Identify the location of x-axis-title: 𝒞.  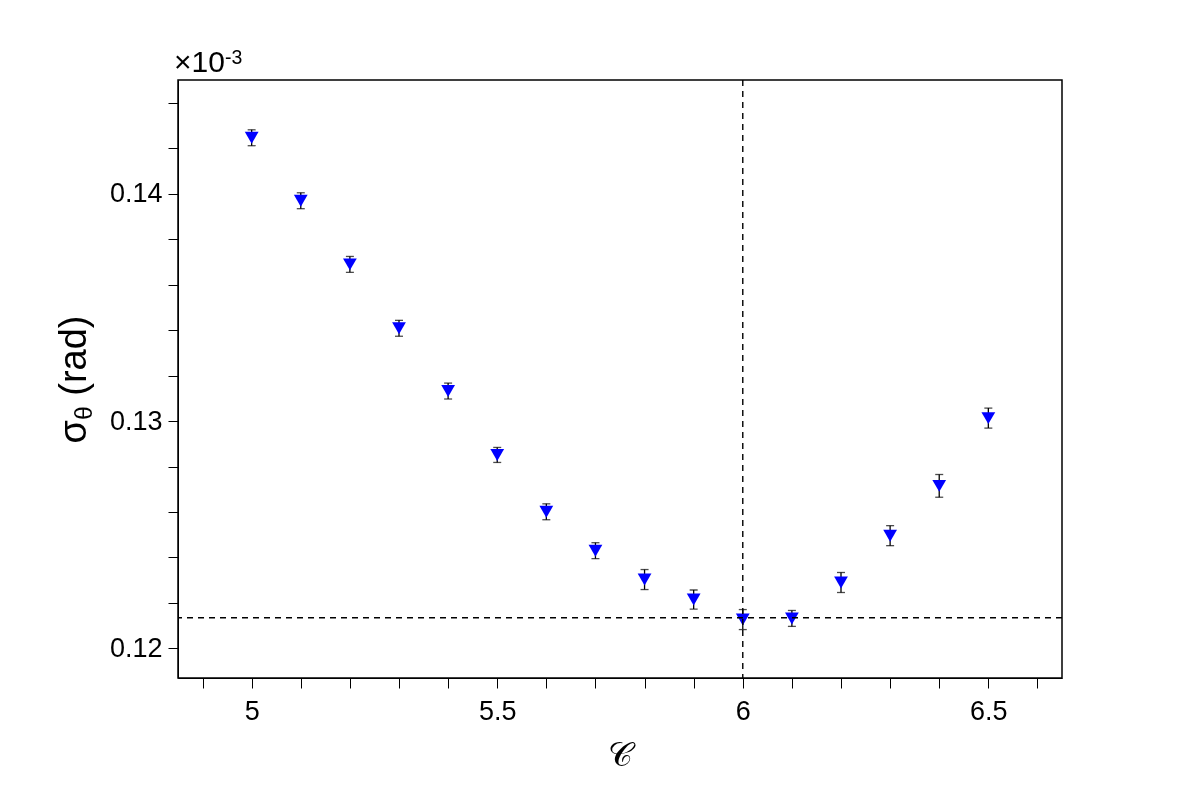
(622, 753).